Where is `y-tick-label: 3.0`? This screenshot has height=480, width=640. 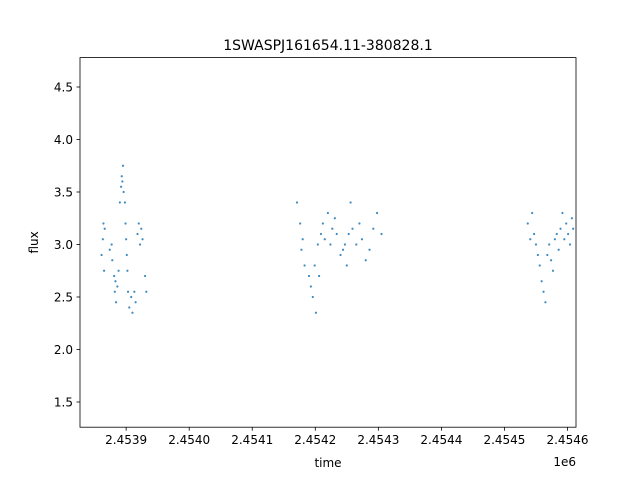
y-tick-label: 3.0 is located at coordinates (63, 245).